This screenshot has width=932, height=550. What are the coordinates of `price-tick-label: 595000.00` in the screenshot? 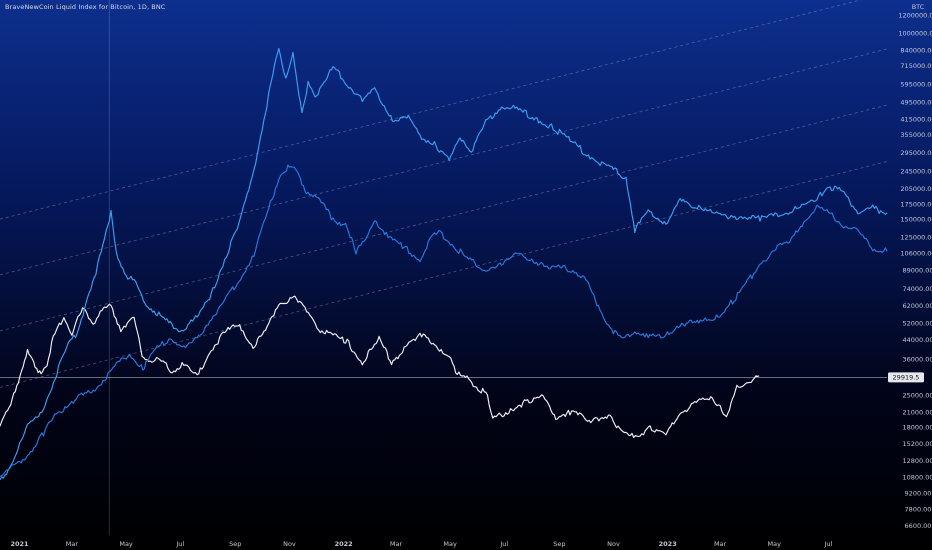 It's located at (916, 84).